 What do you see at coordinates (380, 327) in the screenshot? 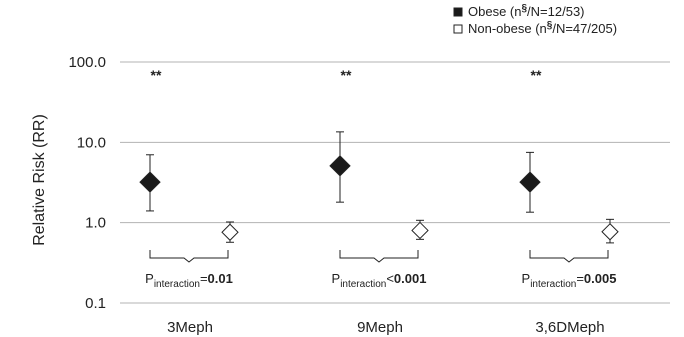
I see `x-tick-label: 9Meph` at bounding box center [380, 327].